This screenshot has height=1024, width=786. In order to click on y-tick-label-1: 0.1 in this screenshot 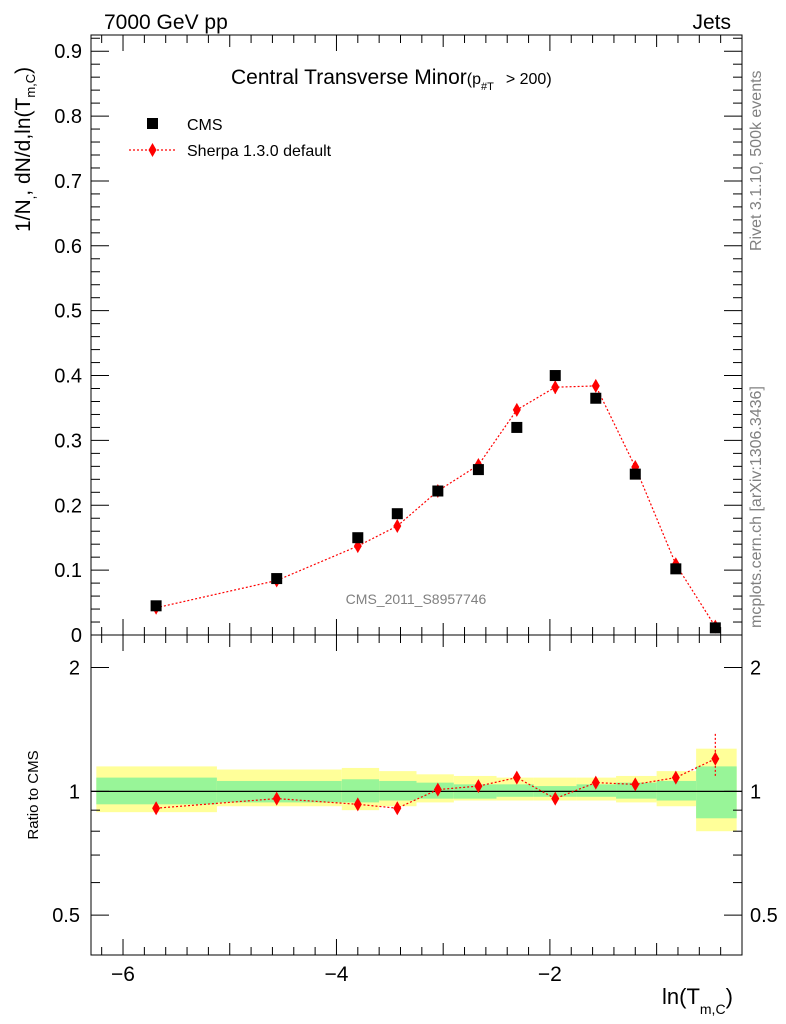, I will do `click(68, 571)`.